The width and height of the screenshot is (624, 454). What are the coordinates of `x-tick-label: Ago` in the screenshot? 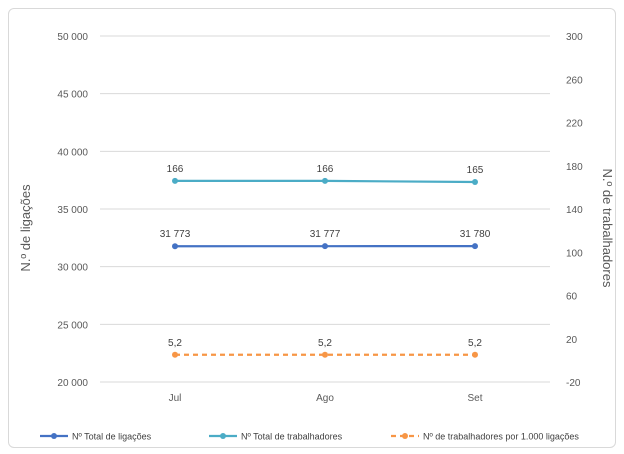 It's located at (325, 398).